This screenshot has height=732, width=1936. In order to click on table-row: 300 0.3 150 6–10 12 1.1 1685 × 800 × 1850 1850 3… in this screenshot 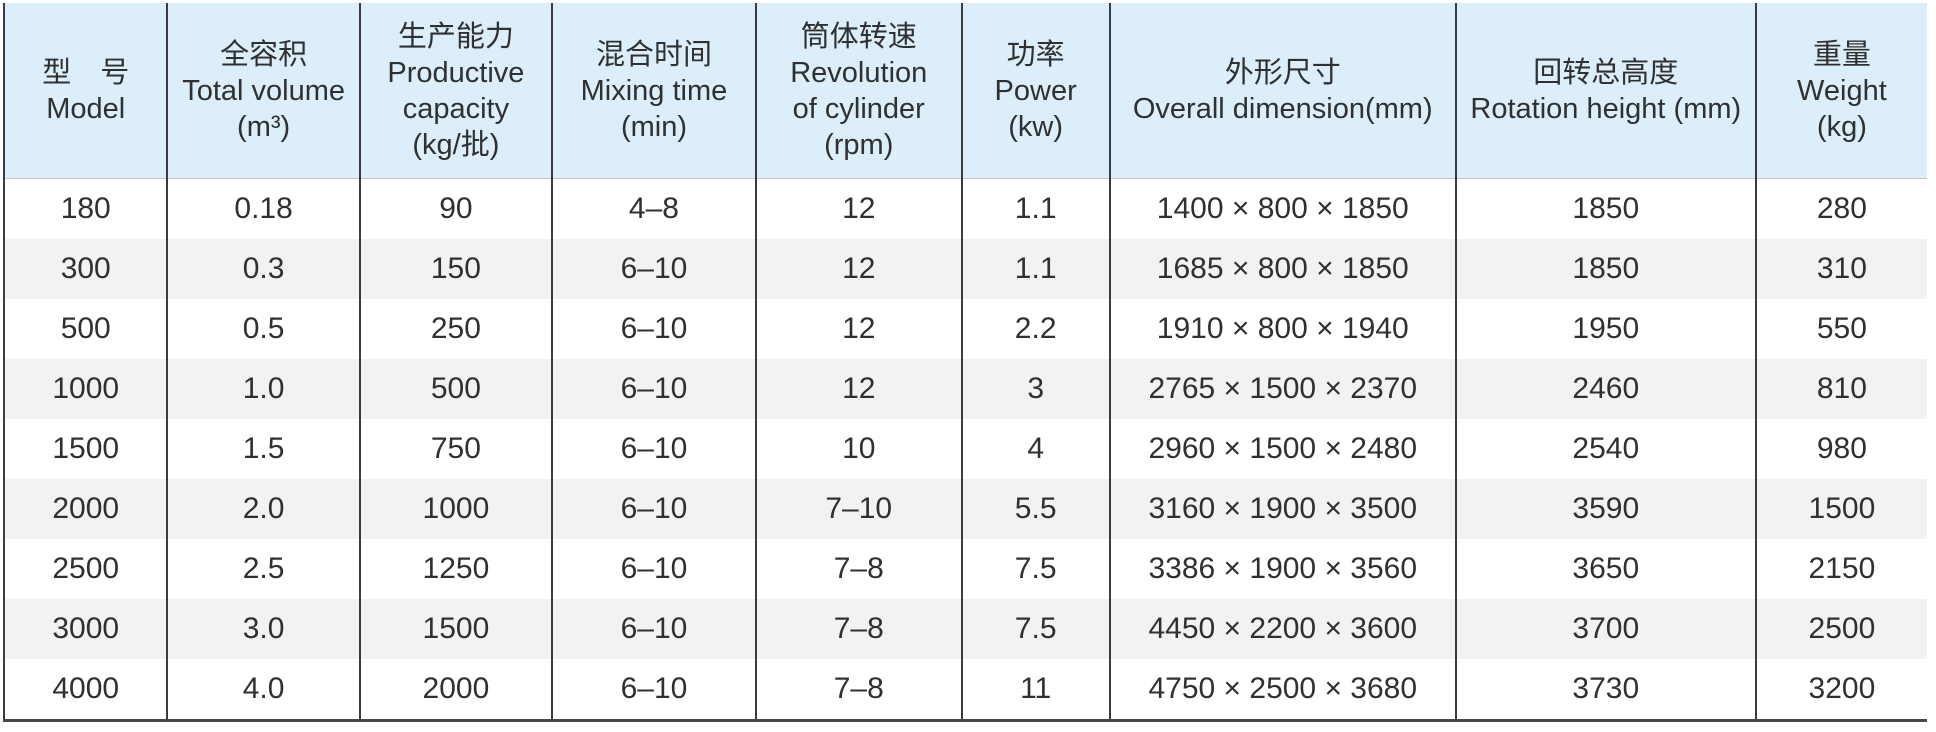, I will do `click(965, 269)`.